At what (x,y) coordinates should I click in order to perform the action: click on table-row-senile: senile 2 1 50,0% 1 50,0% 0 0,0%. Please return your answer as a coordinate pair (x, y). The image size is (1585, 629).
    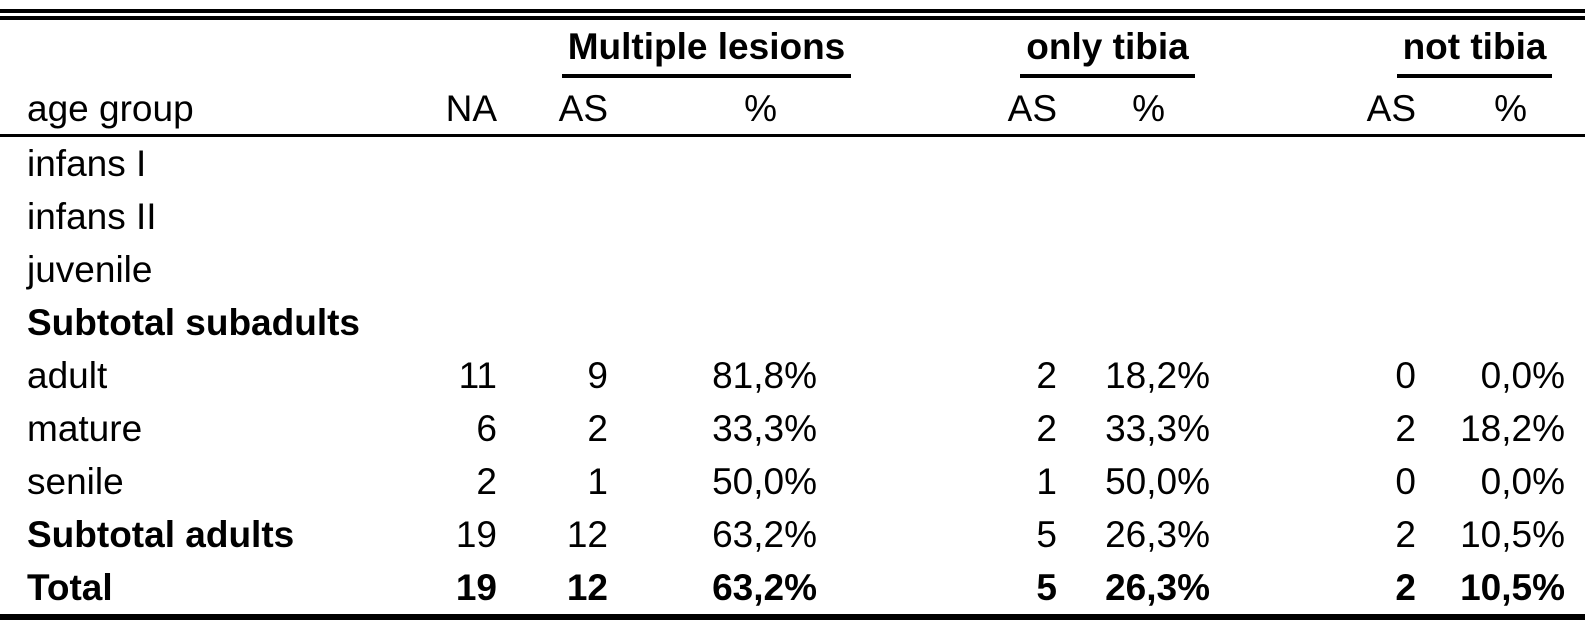
    Looking at the image, I should click on (792, 481).